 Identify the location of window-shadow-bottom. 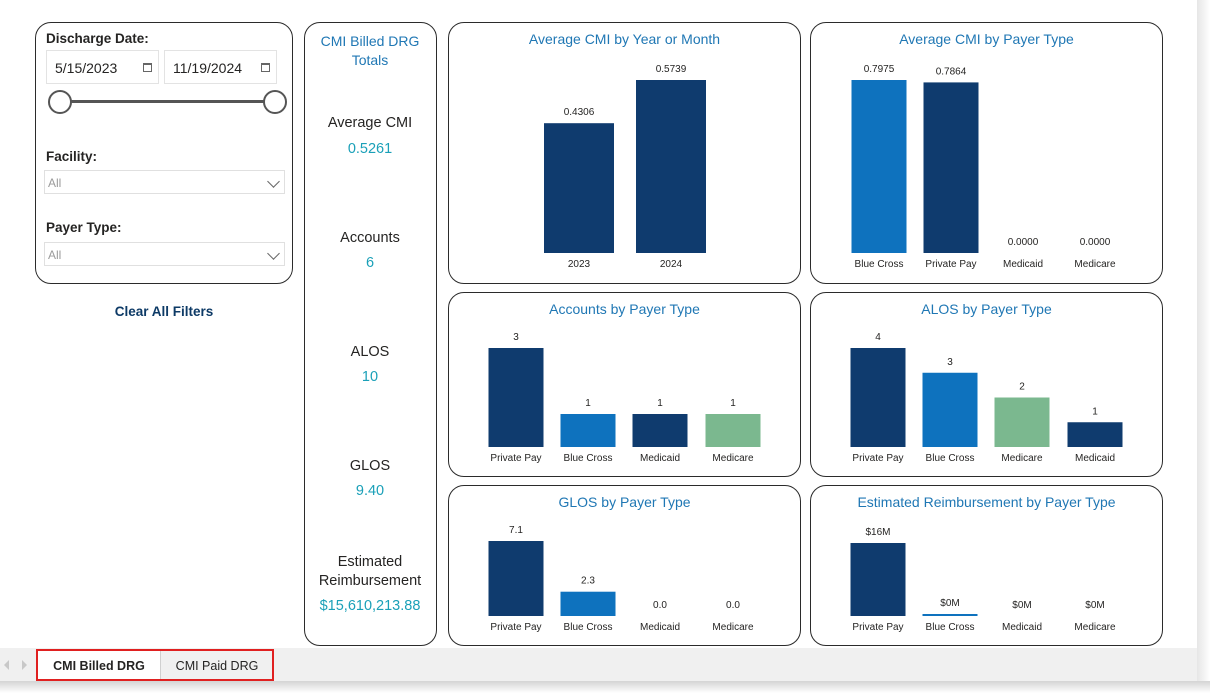
(605, 687).